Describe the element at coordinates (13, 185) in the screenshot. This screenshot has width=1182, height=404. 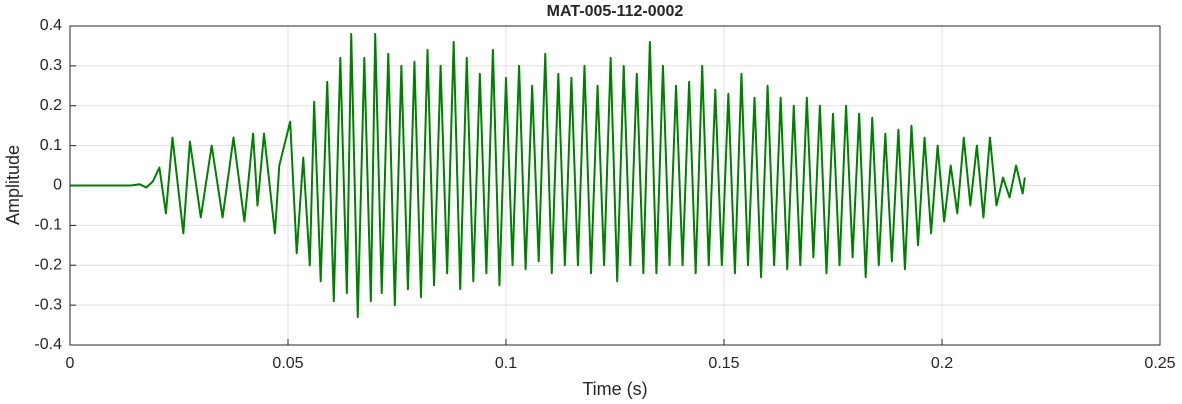
I see `y-axis-label: Amplitude` at that location.